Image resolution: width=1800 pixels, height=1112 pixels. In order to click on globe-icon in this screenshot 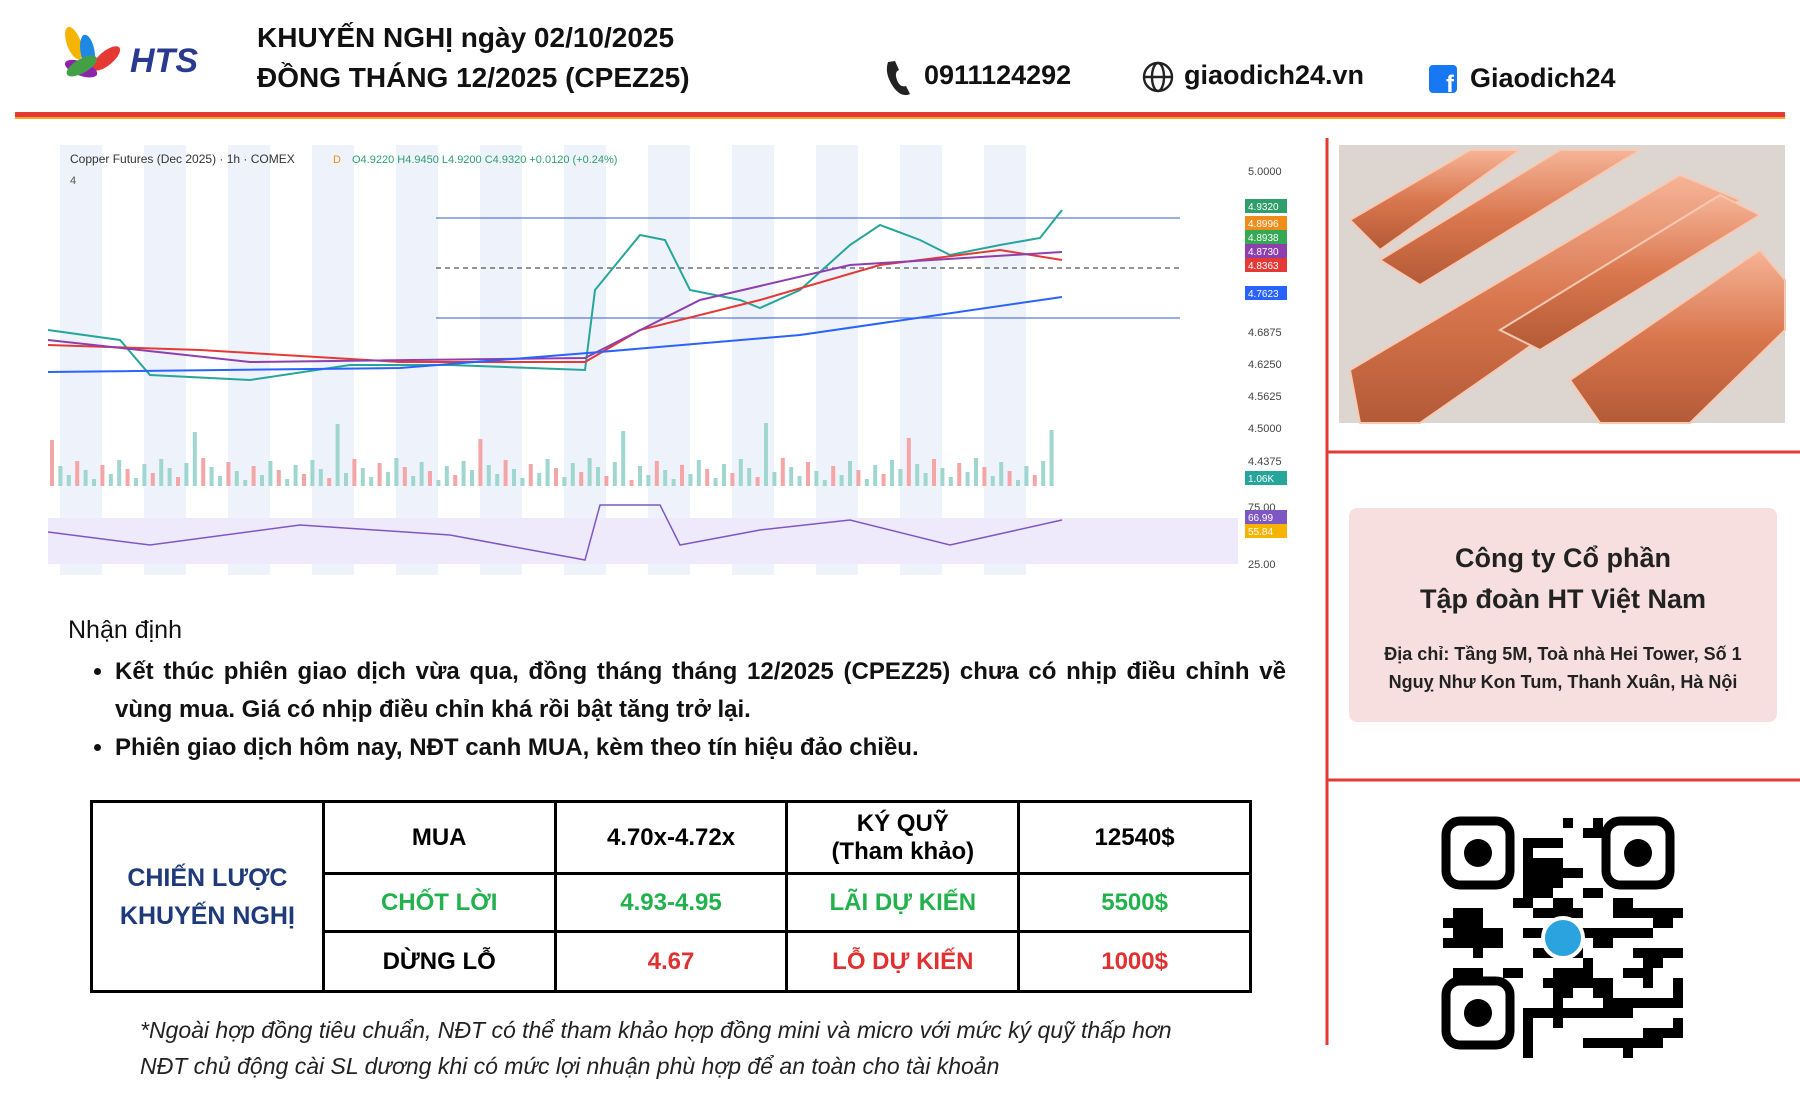, I will do `click(1158, 77)`.